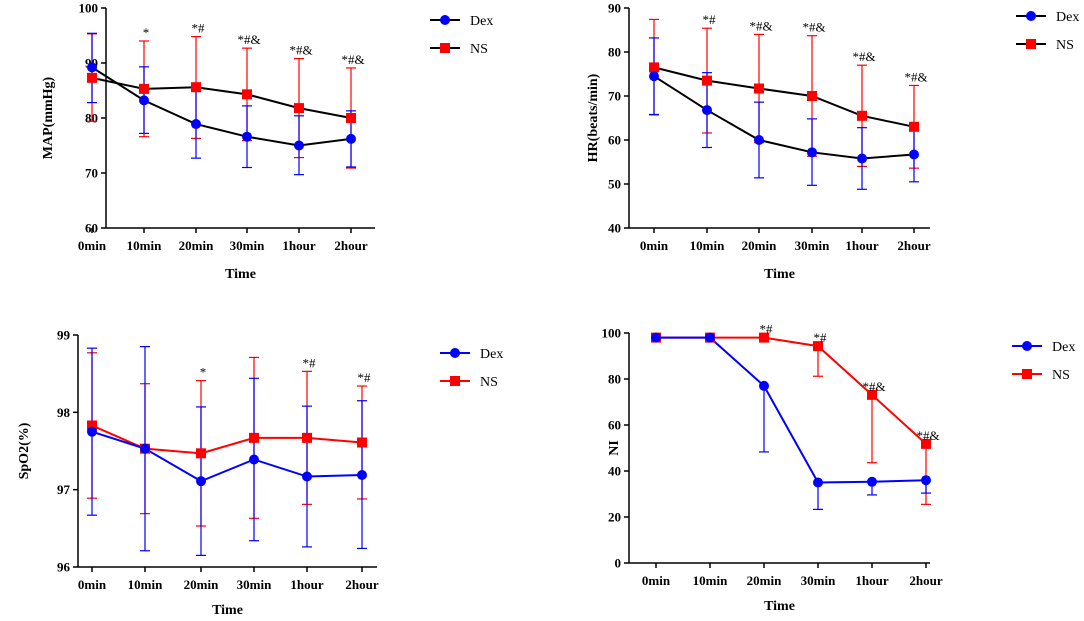  Describe the element at coordinates (861, 245) in the screenshot. I see `x-tick-label: 1hour` at that location.